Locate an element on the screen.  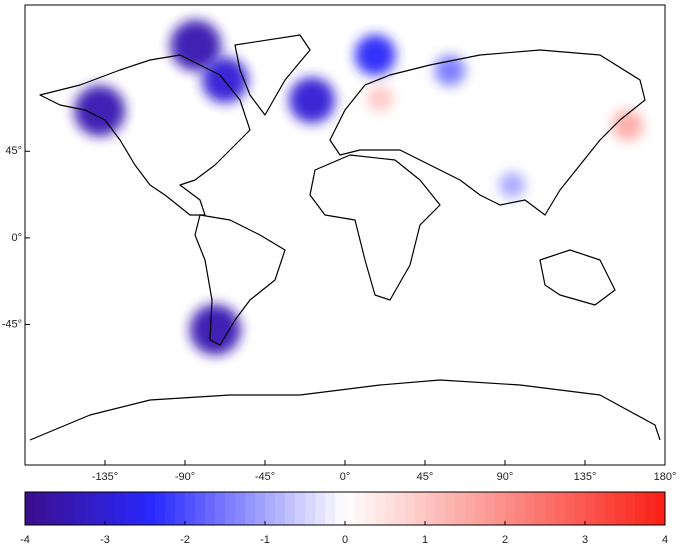
colorbar is located at coordinates (345, 508).